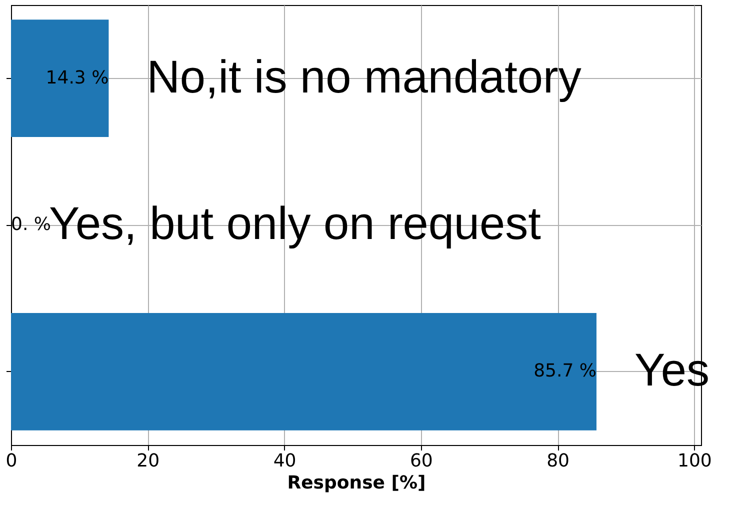 This screenshot has width=731, height=512. What do you see at coordinates (77, 77) in the screenshot?
I see `data-label: 14.3 %` at bounding box center [77, 77].